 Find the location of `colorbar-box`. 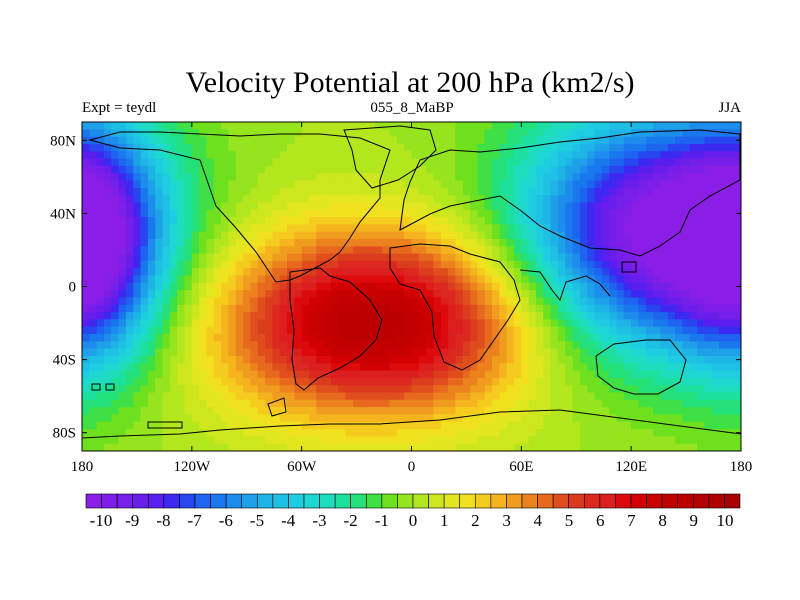

colorbar-box is located at coordinates (467, 501).